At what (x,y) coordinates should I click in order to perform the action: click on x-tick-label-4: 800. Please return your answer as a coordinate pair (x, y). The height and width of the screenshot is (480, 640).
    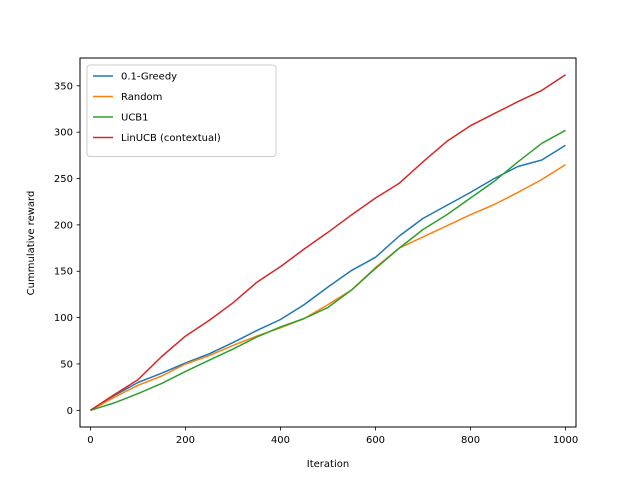
    Looking at the image, I should click on (470, 440).